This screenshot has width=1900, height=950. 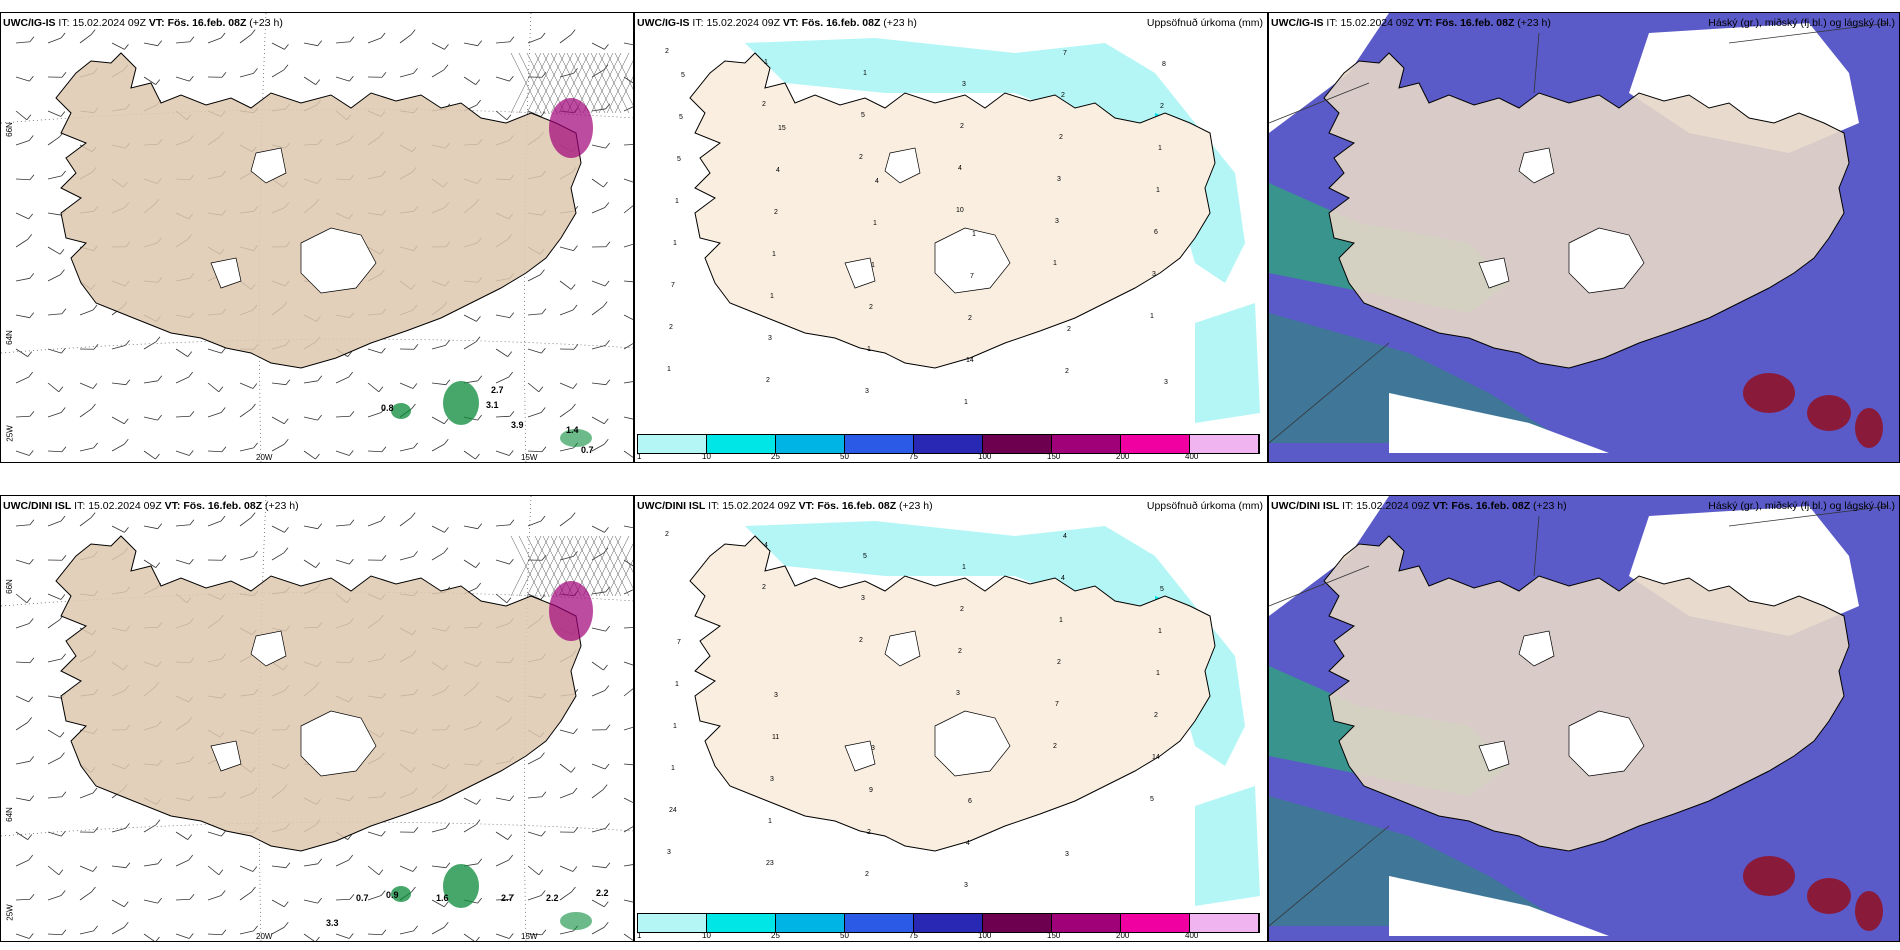 I want to click on precip-area-light, so click(x=995, y=643).